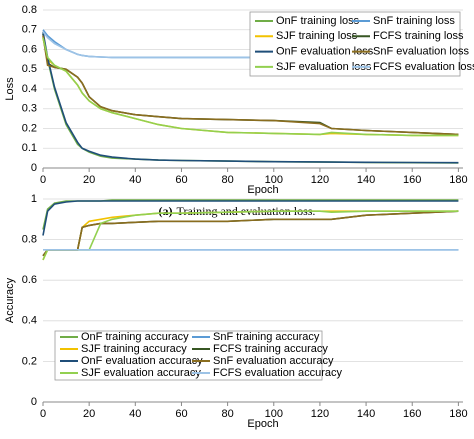 The image size is (474, 439). I want to click on legend-label: FCFS evaluation loss, so click(423, 67).